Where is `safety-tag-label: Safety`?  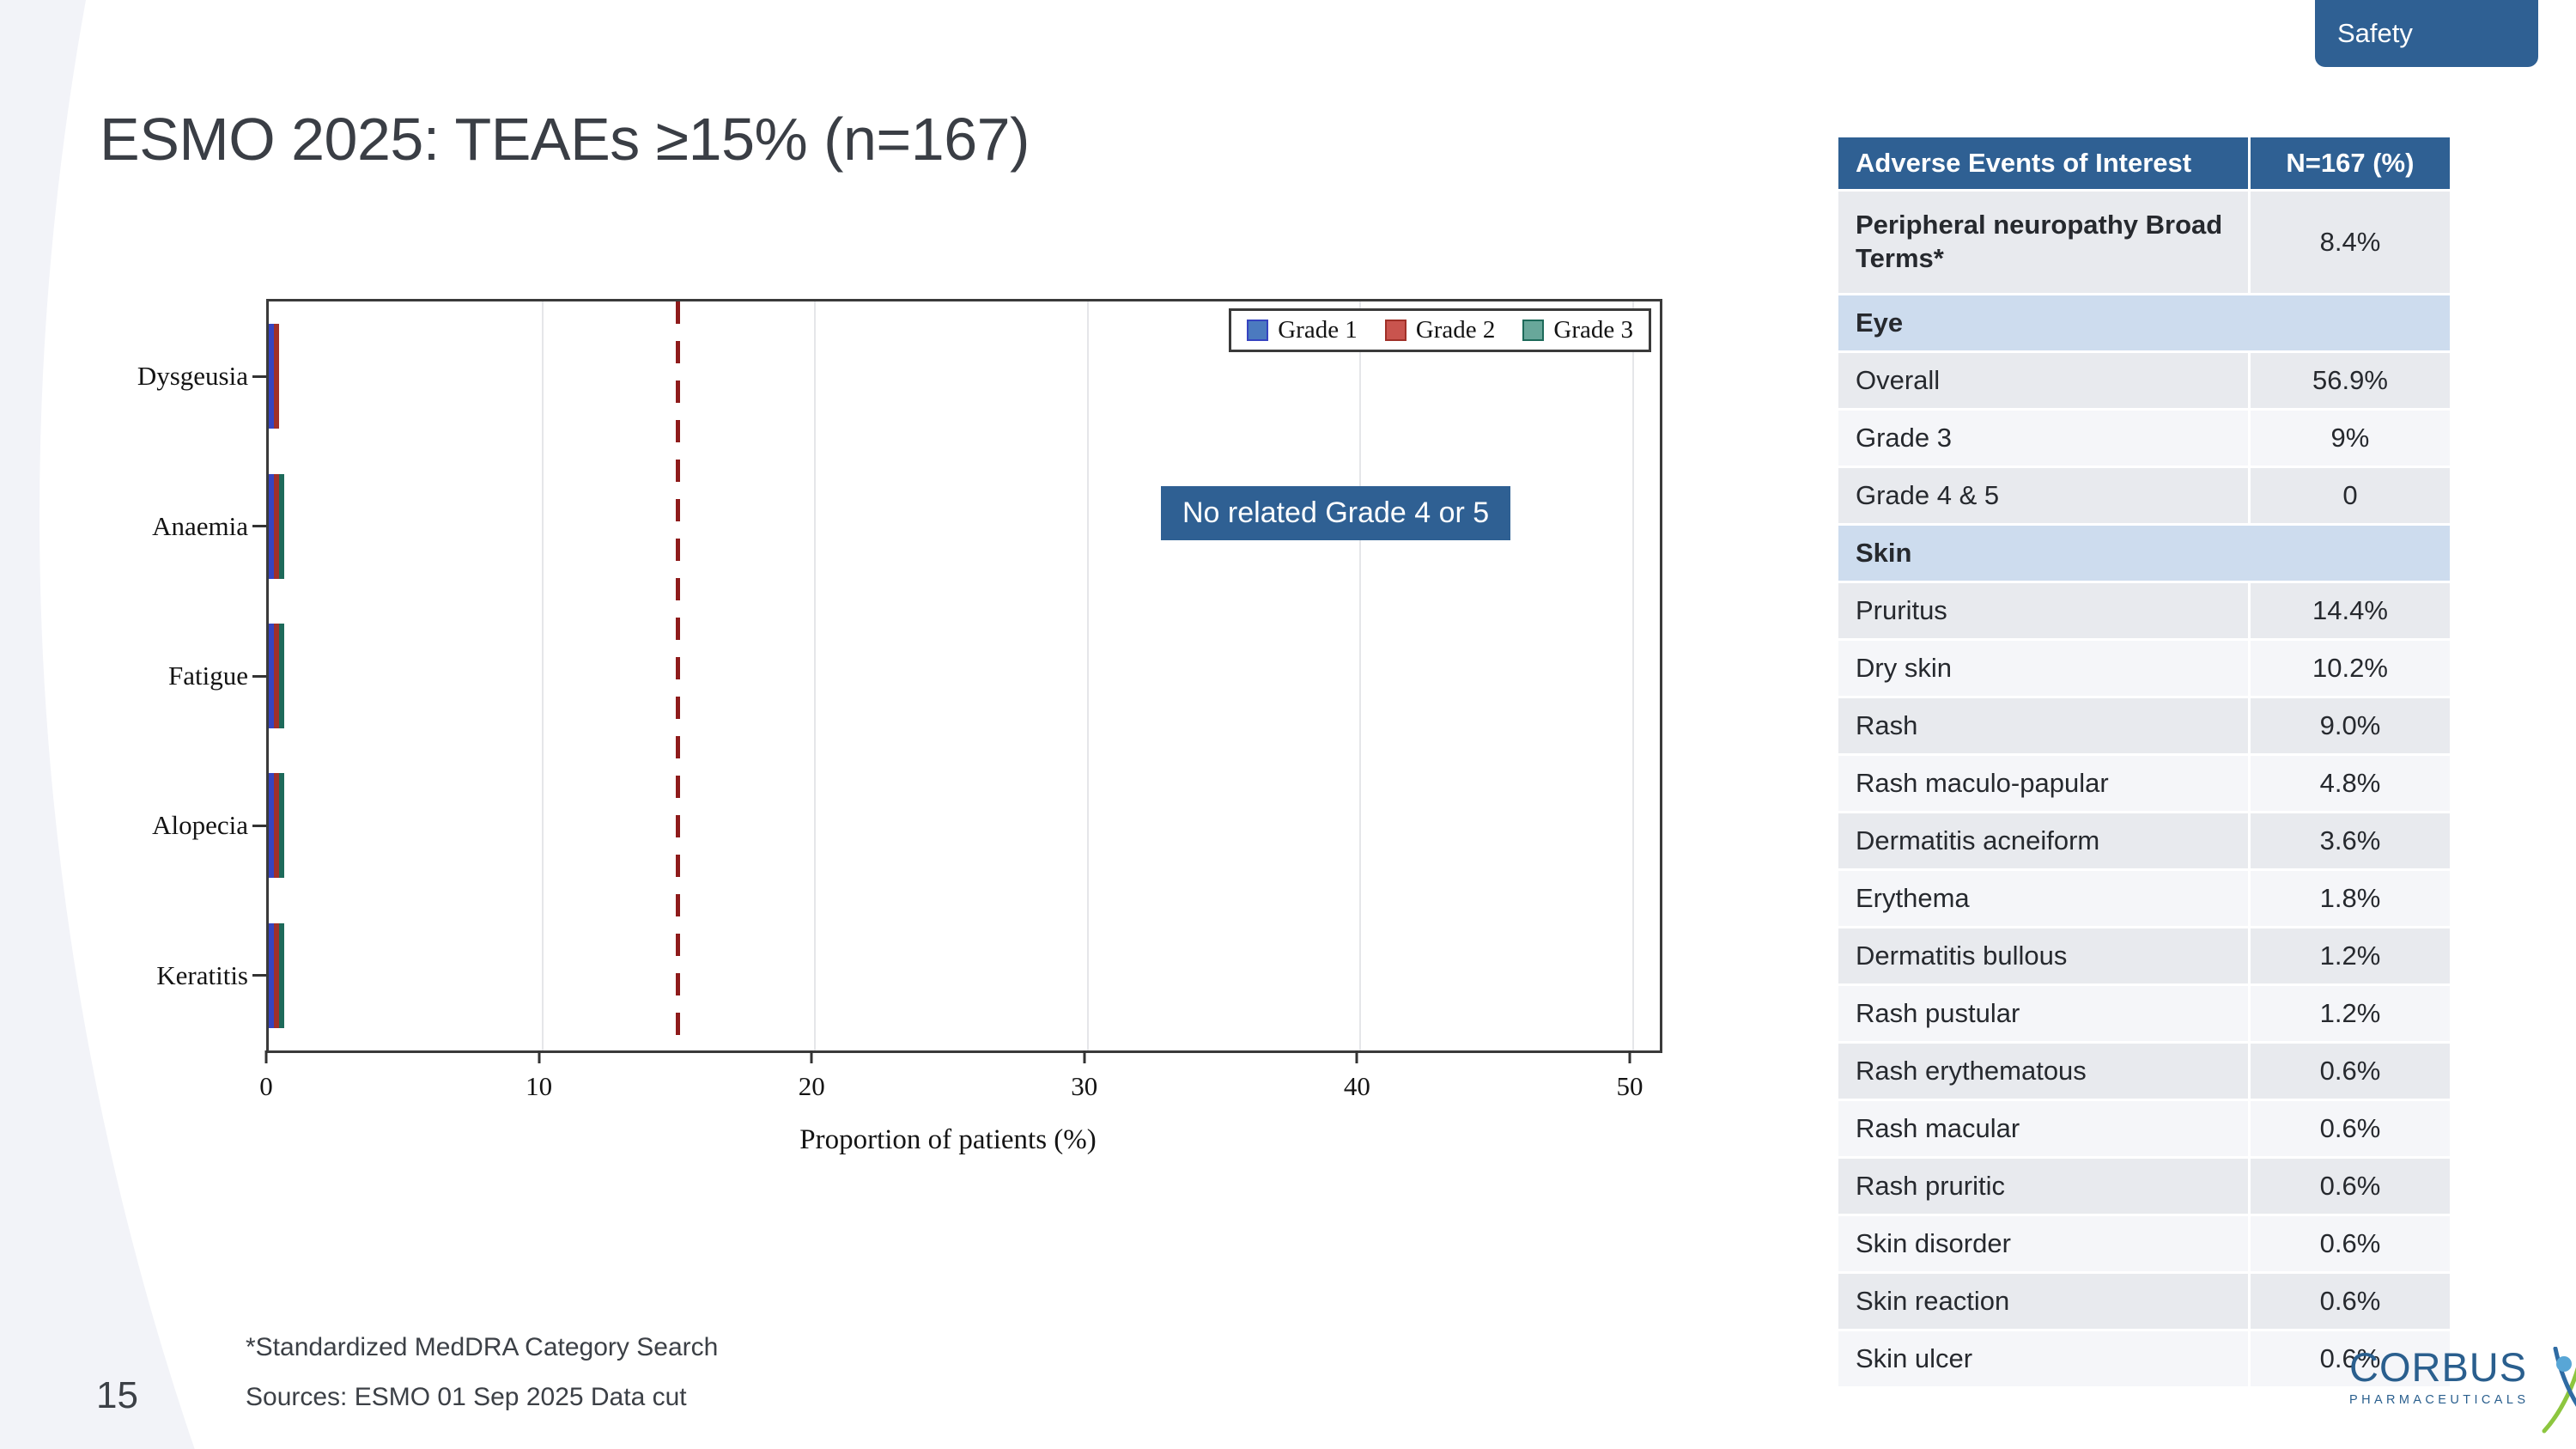 safety-tag-label: Safety is located at coordinates (2375, 33).